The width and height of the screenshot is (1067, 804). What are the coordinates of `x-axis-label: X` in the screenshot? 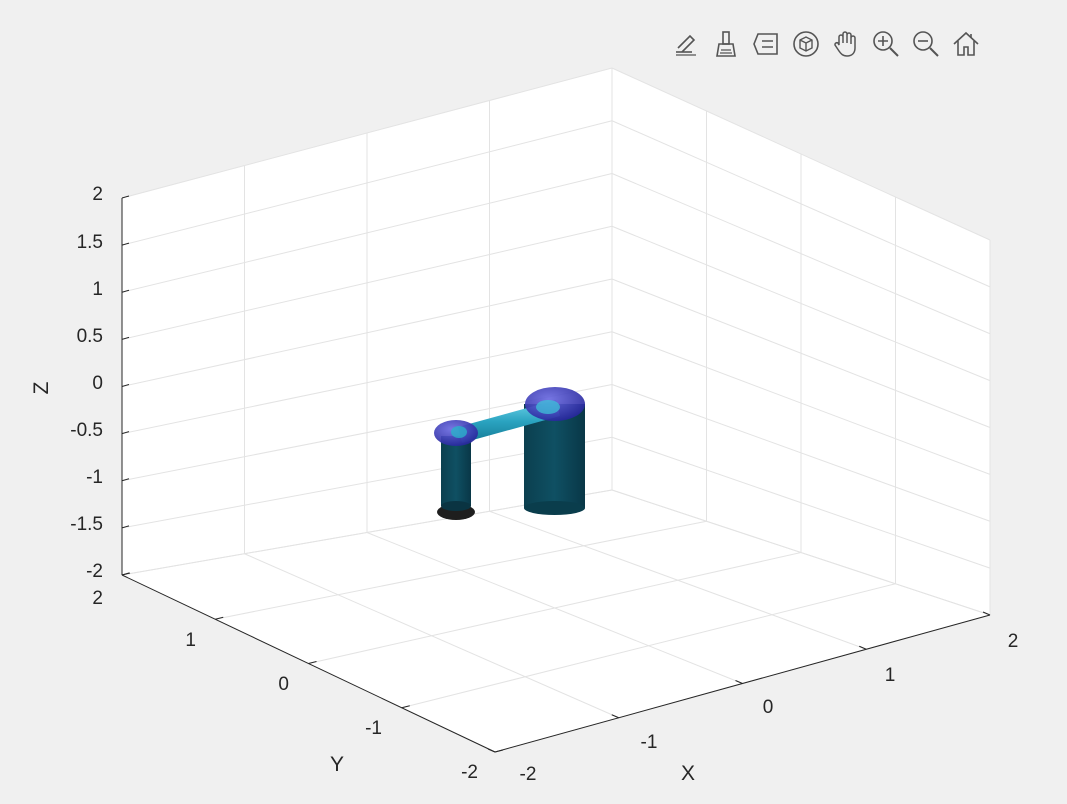 It's located at (688, 773).